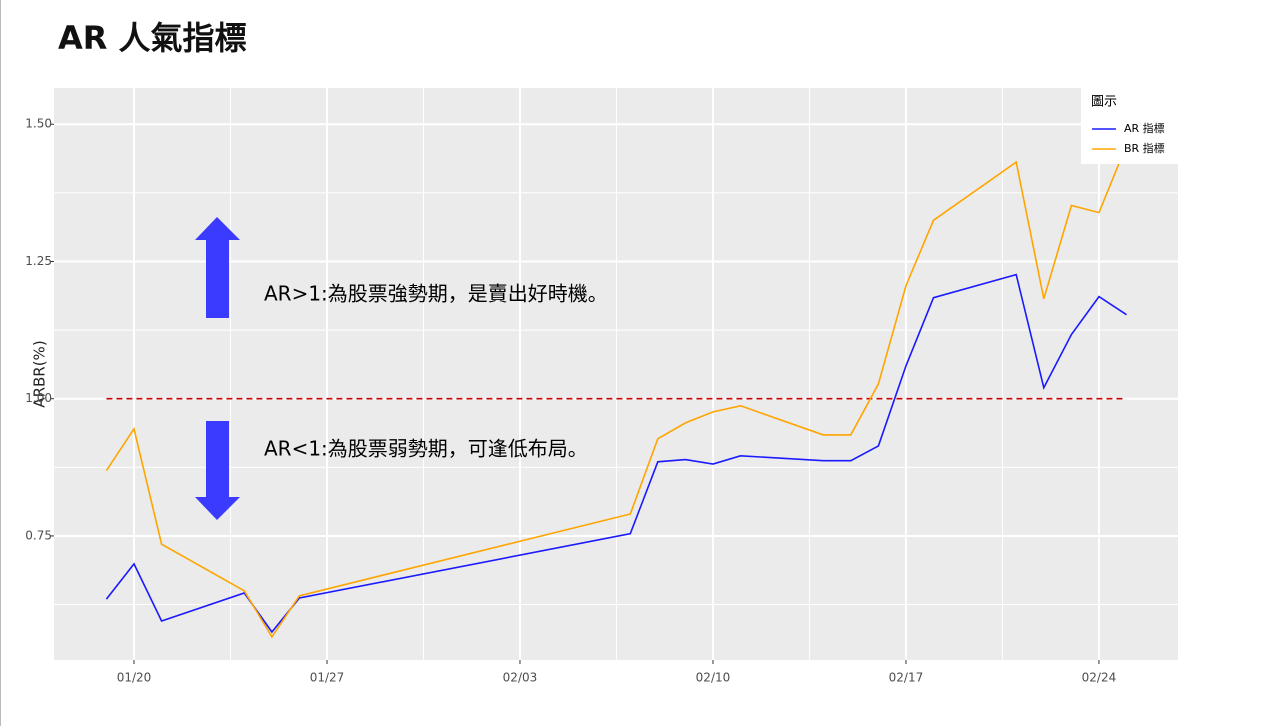 Image resolution: width=1288 pixels, height=726 pixels. I want to click on slide-title: AR 人氣指標, so click(152, 38).